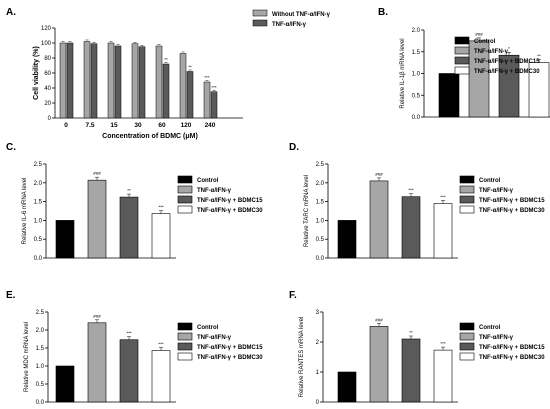 This screenshot has height=409, width=550. I want to click on legend-label-d: TNF-α/IFN-γ + BDMC30, so click(512, 211).